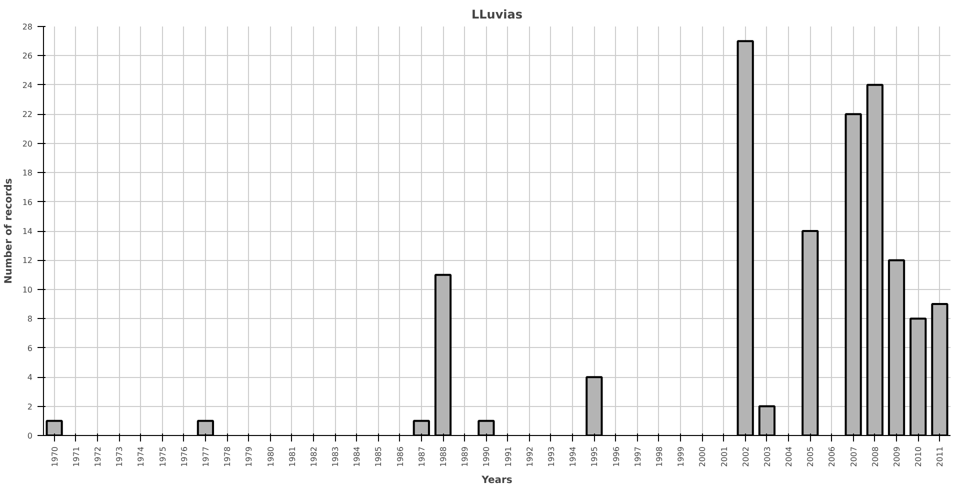 Image resolution: width=961 pixels, height=493 pixels. I want to click on x-axis-title: Years, so click(496, 480).